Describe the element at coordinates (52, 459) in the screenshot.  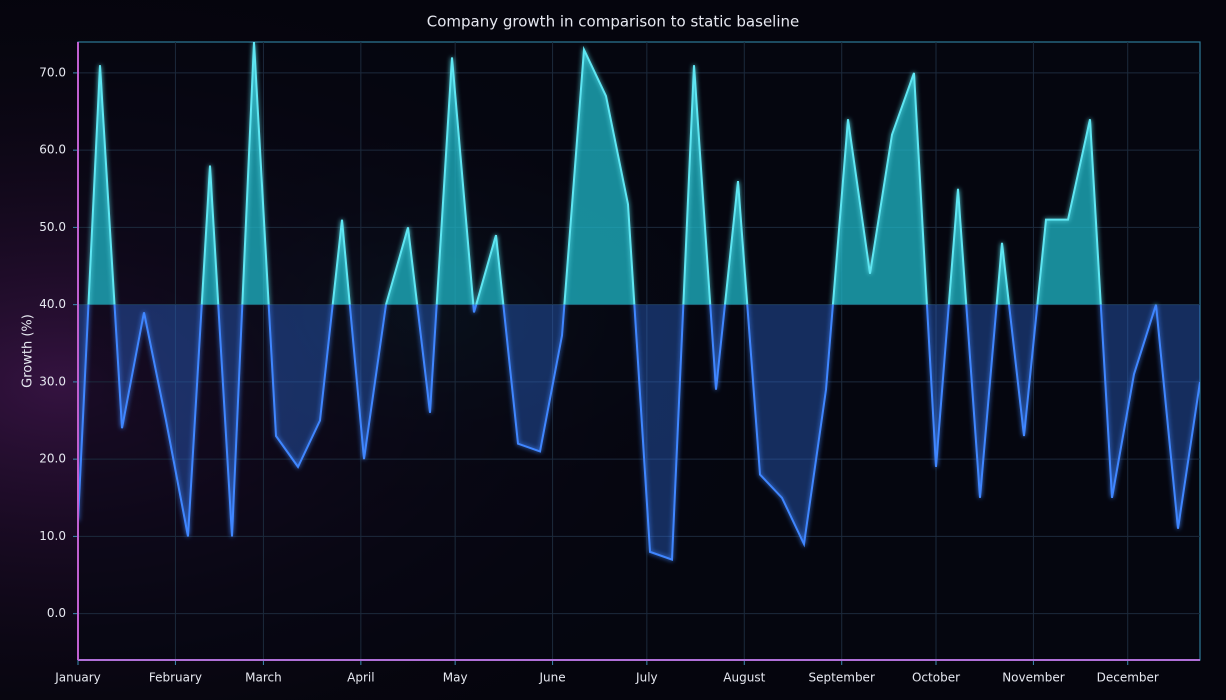
I see `y-tick-label: 20.0` at that location.